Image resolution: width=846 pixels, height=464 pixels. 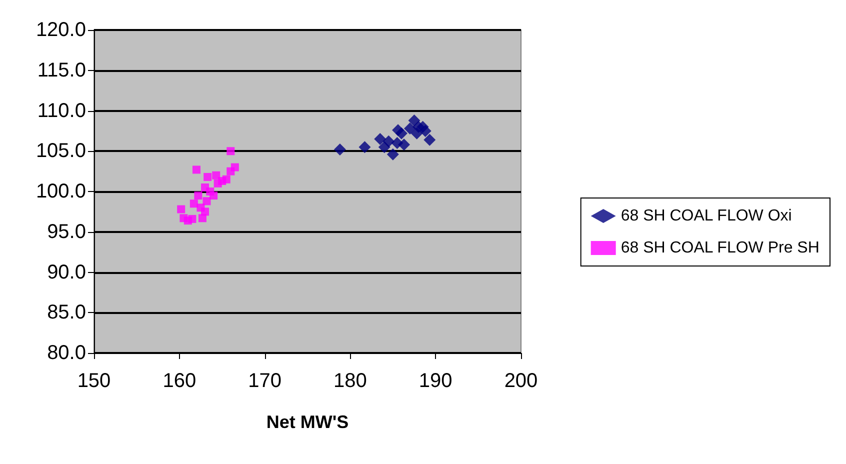 What do you see at coordinates (66, 272) in the screenshot?
I see `y-tick-label: 90.0` at bounding box center [66, 272].